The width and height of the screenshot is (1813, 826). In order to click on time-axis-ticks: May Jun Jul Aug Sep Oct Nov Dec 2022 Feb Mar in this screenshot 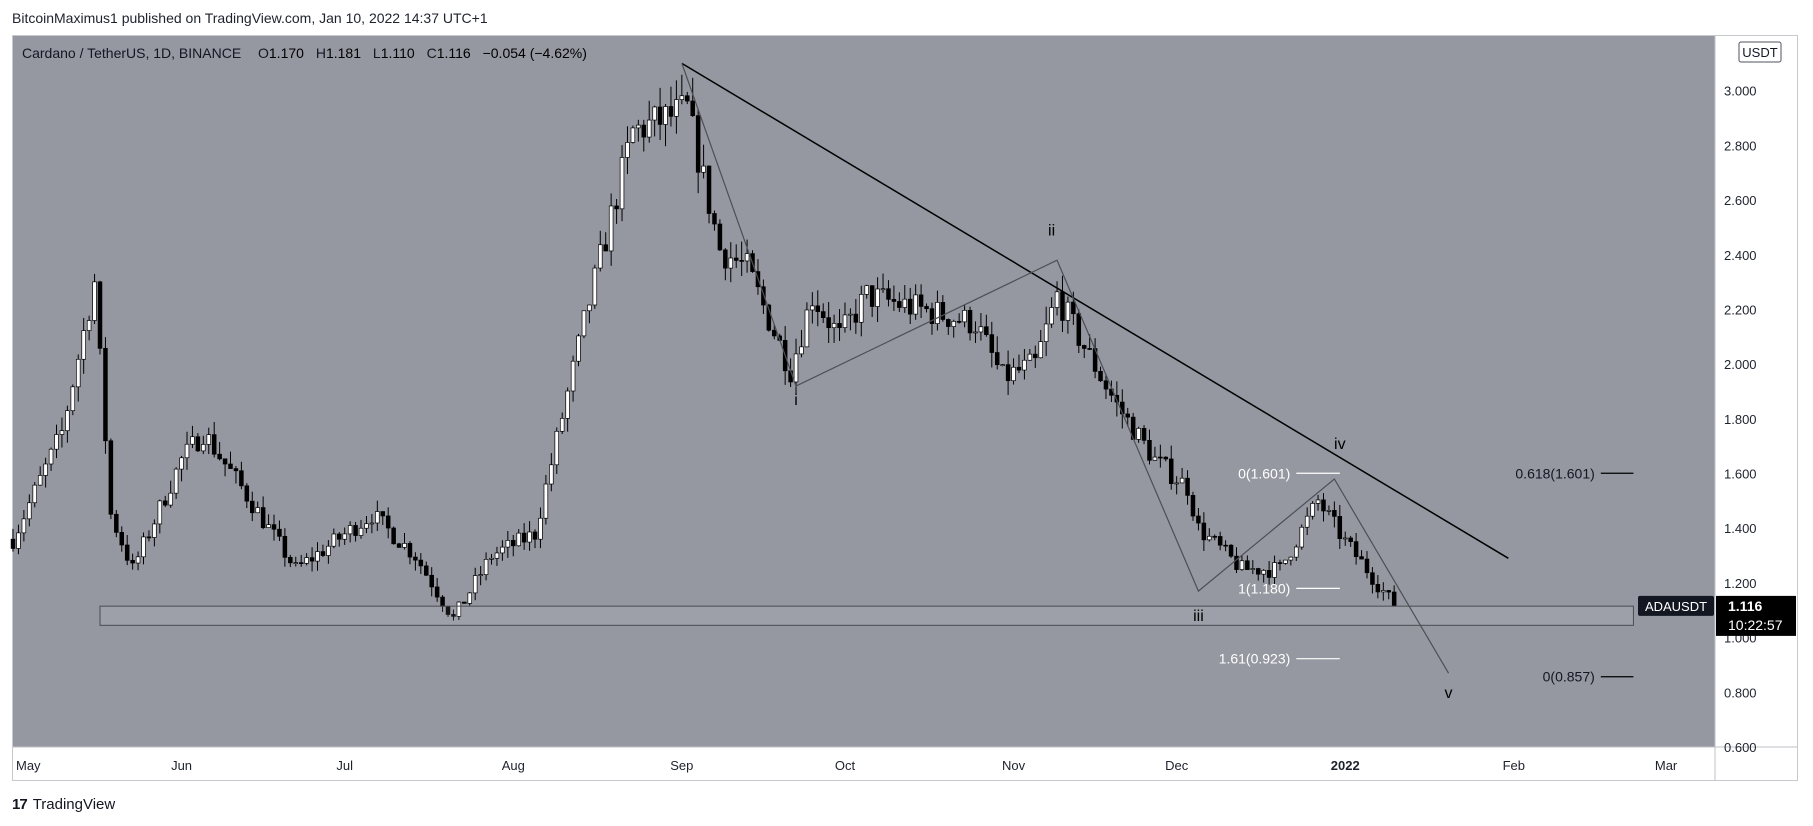, I will do `click(847, 765)`.